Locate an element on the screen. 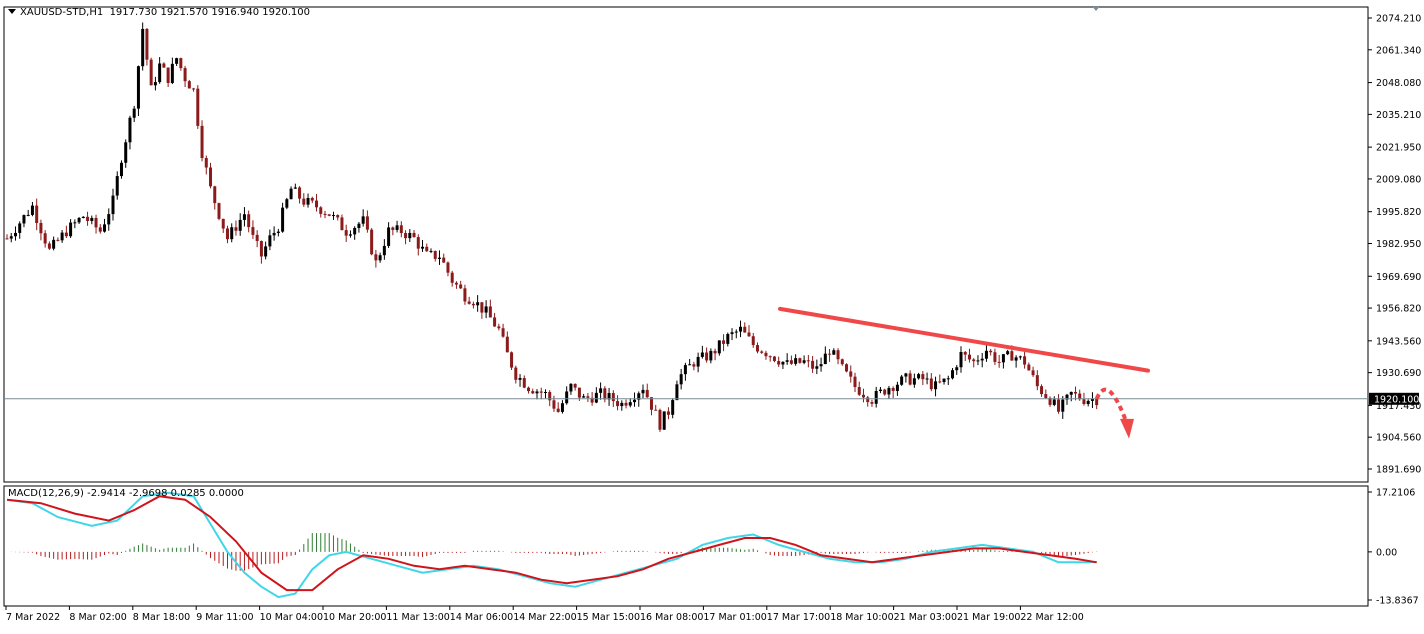 The width and height of the screenshot is (1424, 634). macd-y-tick-label: 17.2106 is located at coordinates (1395, 493).